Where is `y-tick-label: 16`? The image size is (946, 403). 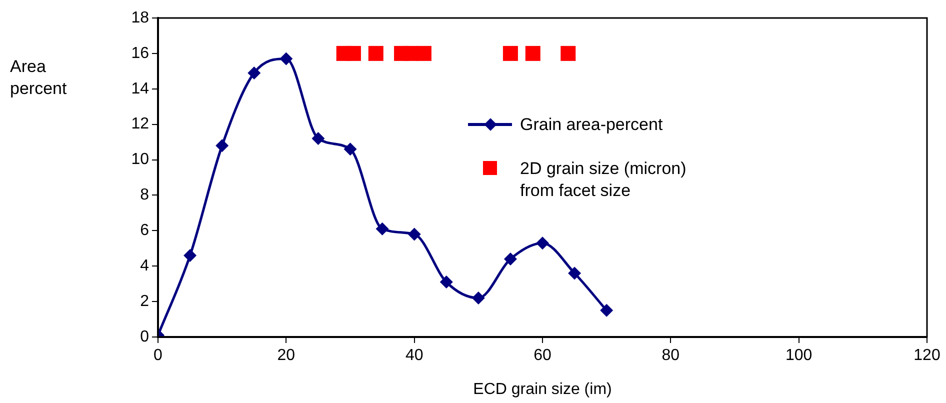 y-tick-label: 16 is located at coordinates (140, 53).